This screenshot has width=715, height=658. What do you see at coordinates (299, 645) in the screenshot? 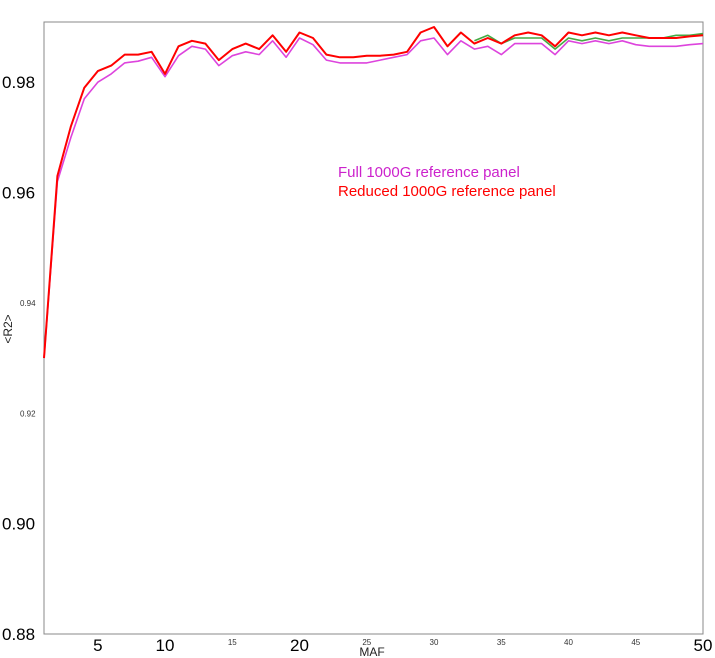
I see `x-tick-label-3: 20` at bounding box center [299, 645].